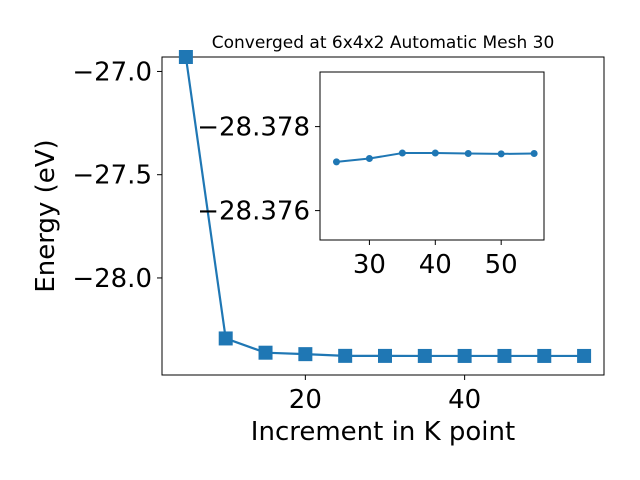 The height and width of the screenshot is (480, 640). I want to click on main-x-axis-label: Increment in K point, so click(383, 432).